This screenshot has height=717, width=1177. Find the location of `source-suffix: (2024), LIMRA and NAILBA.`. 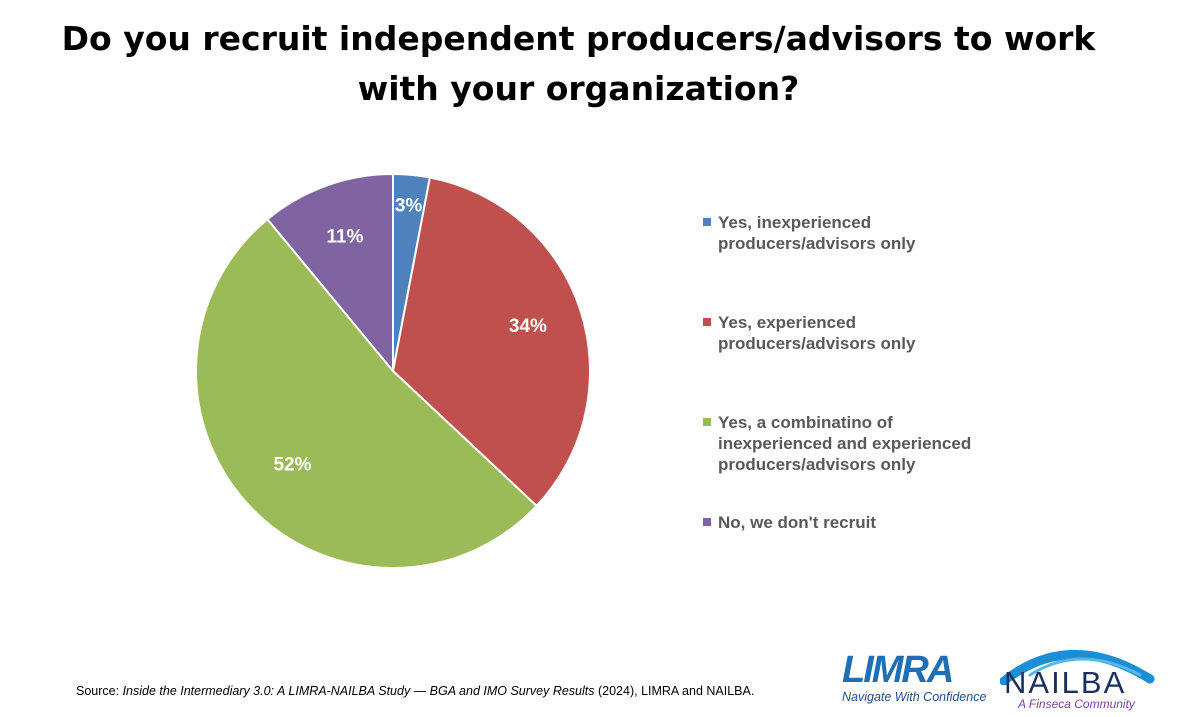

source-suffix: (2024), LIMRA and NAILBA. is located at coordinates (674, 691).